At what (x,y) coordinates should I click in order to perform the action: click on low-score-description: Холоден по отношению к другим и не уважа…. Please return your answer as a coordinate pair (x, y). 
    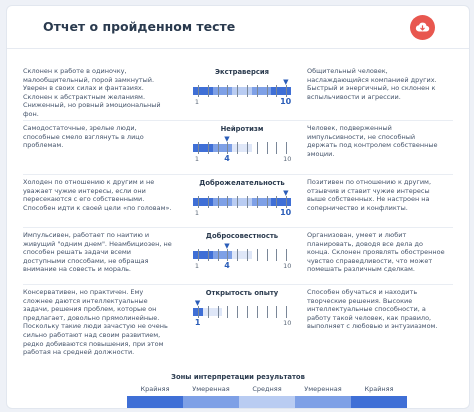
    Looking at the image, I should click on (97, 195).